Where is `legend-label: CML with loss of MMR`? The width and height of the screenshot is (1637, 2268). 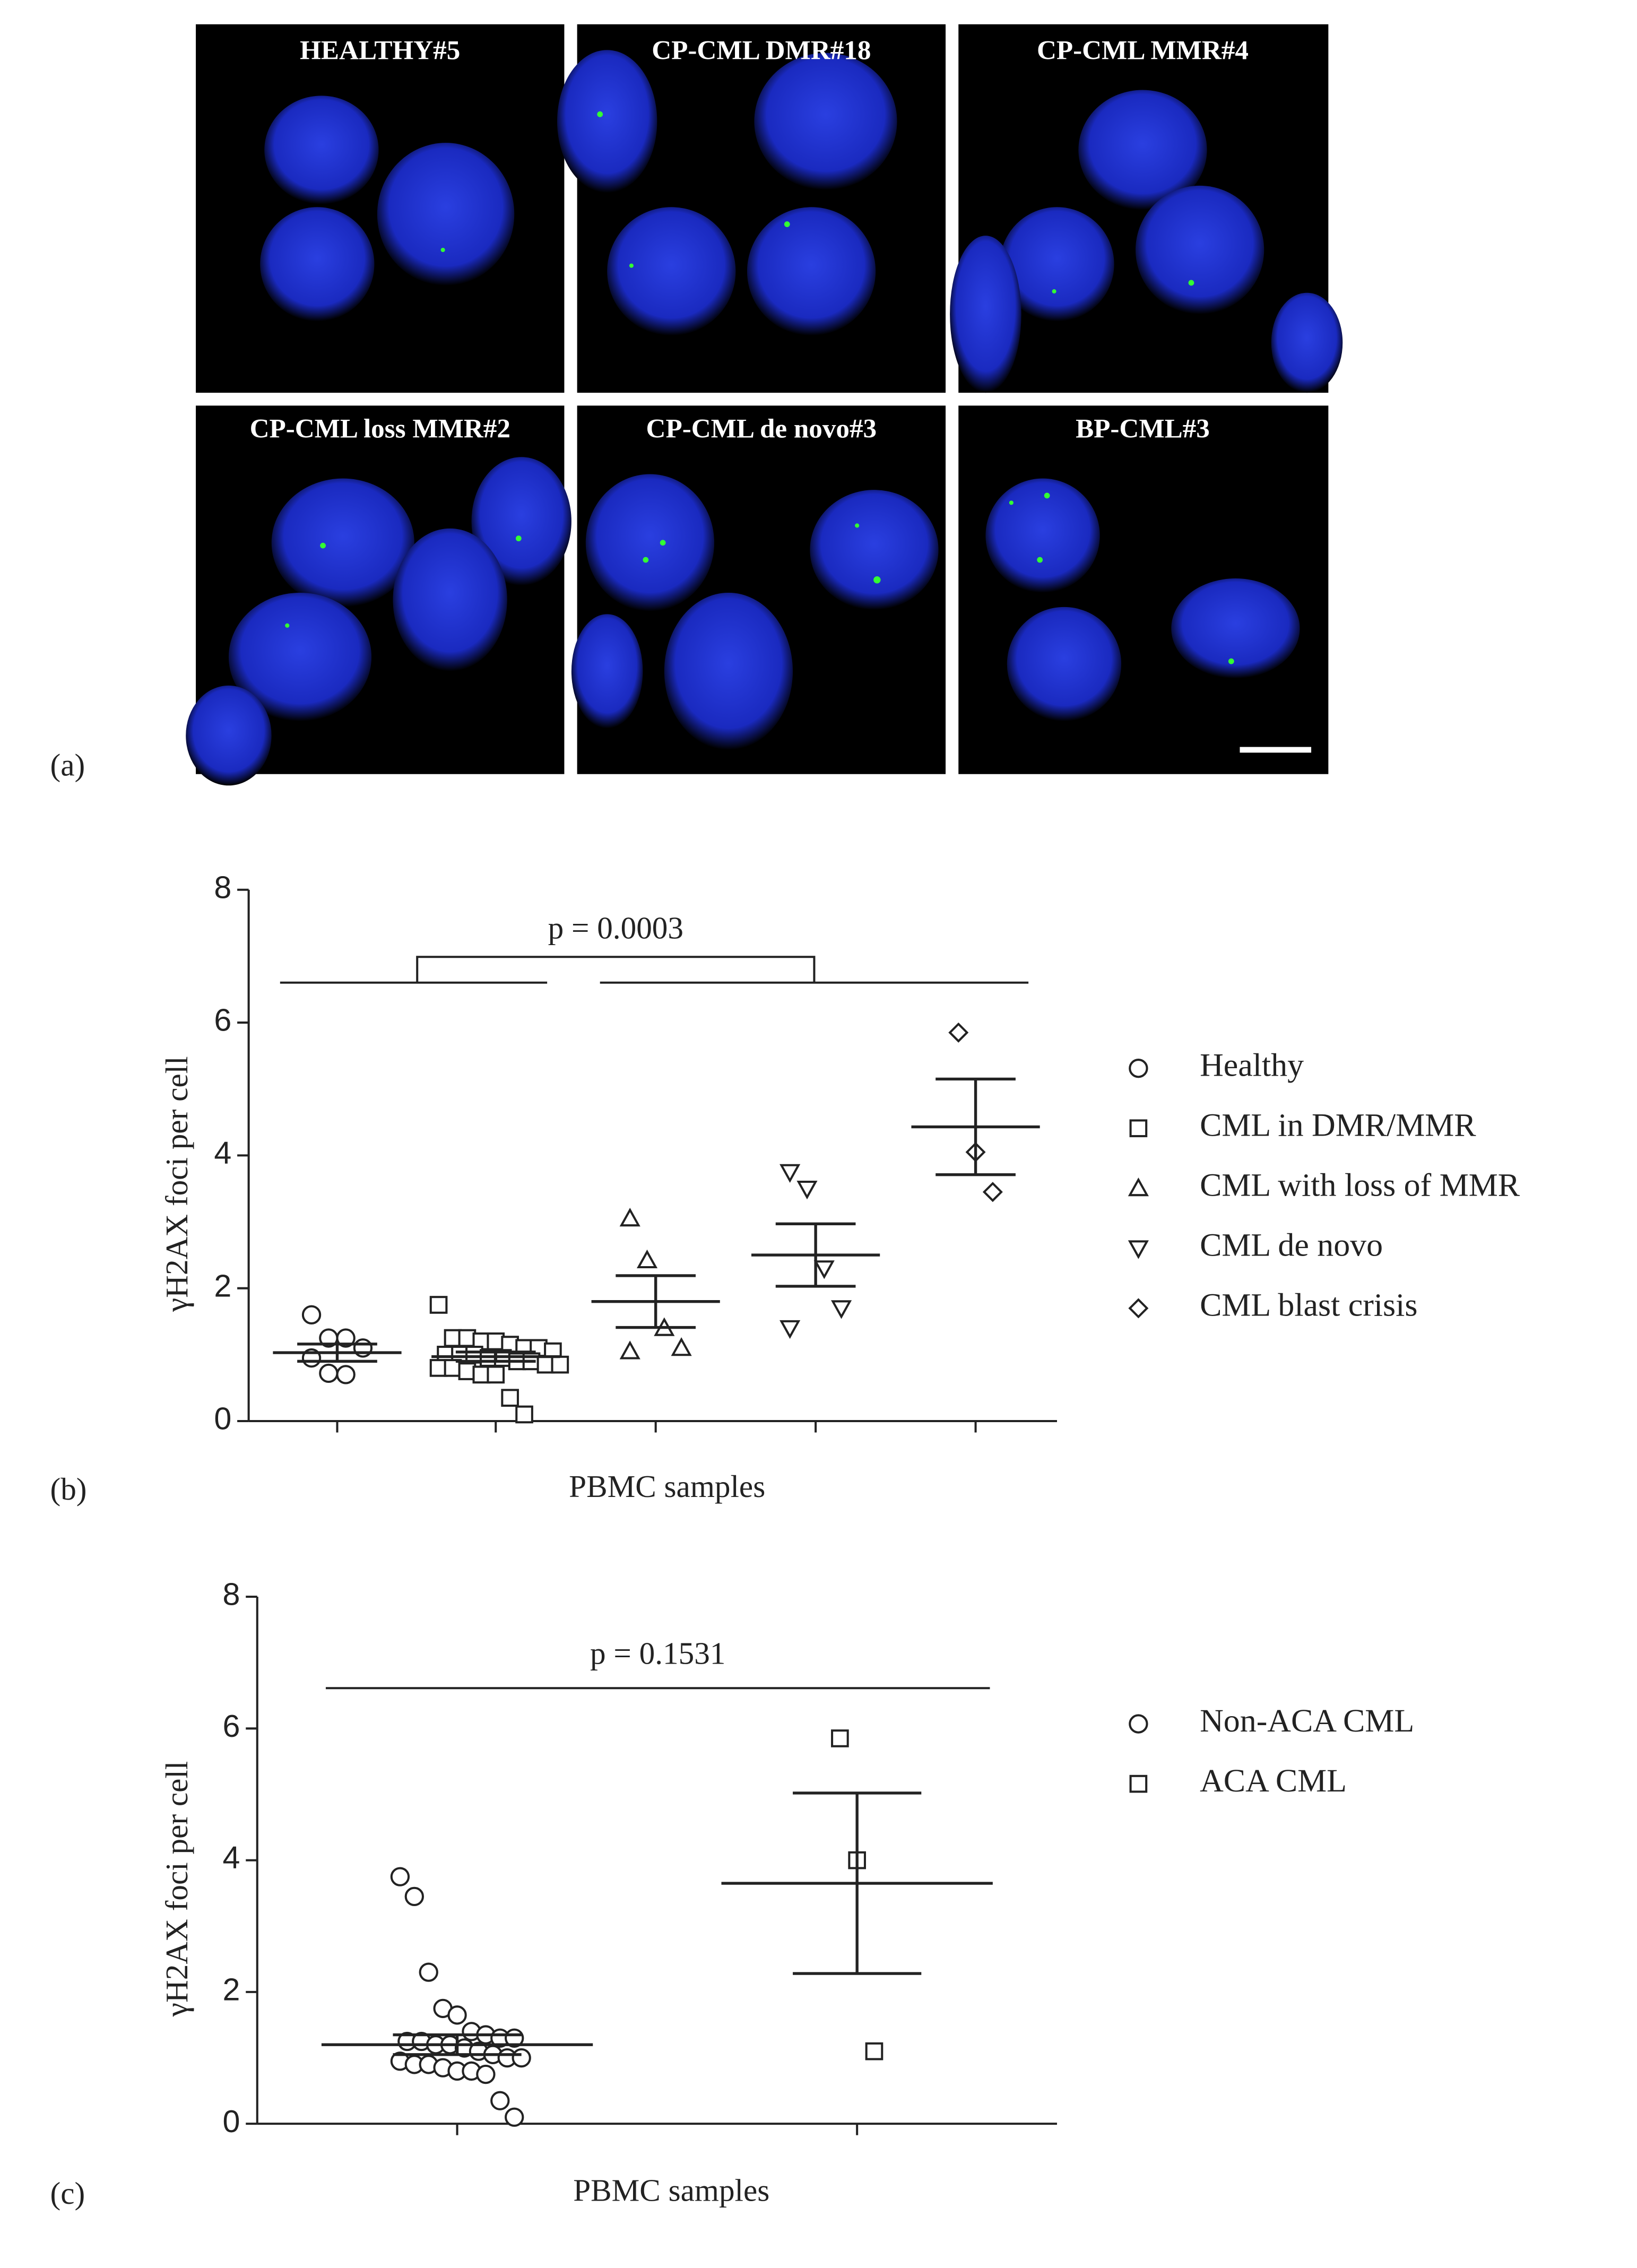 legend-label: CML with loss of MMR is located at coordinates (1360, 1185).